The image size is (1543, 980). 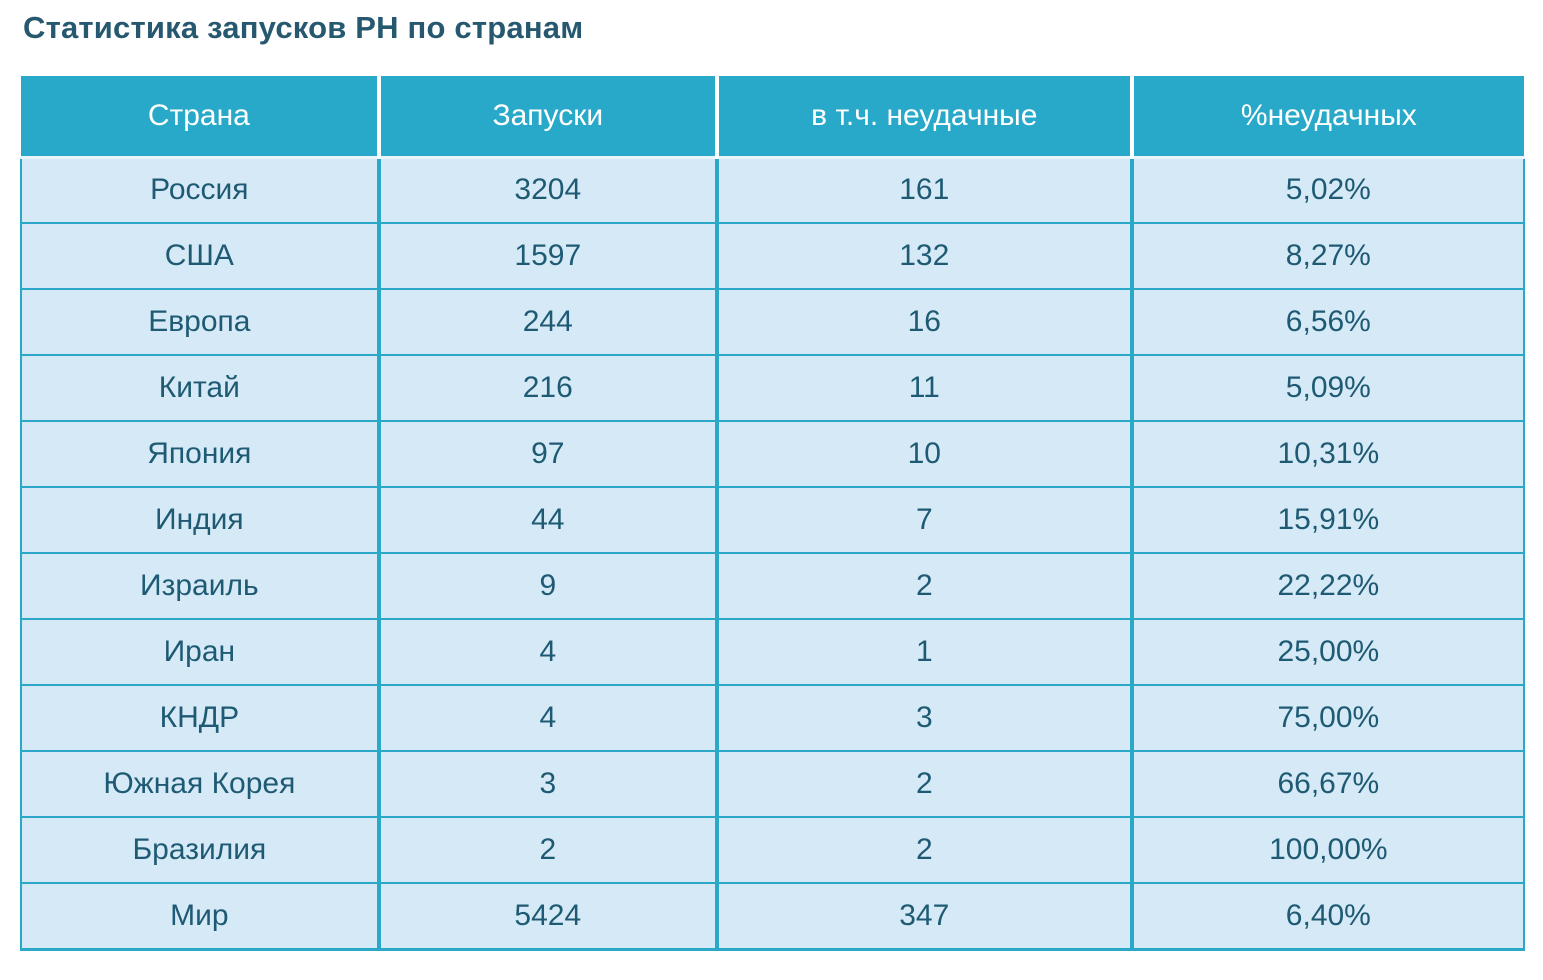 I want to click on country-cell: Индия, so click(x=200, y=520).